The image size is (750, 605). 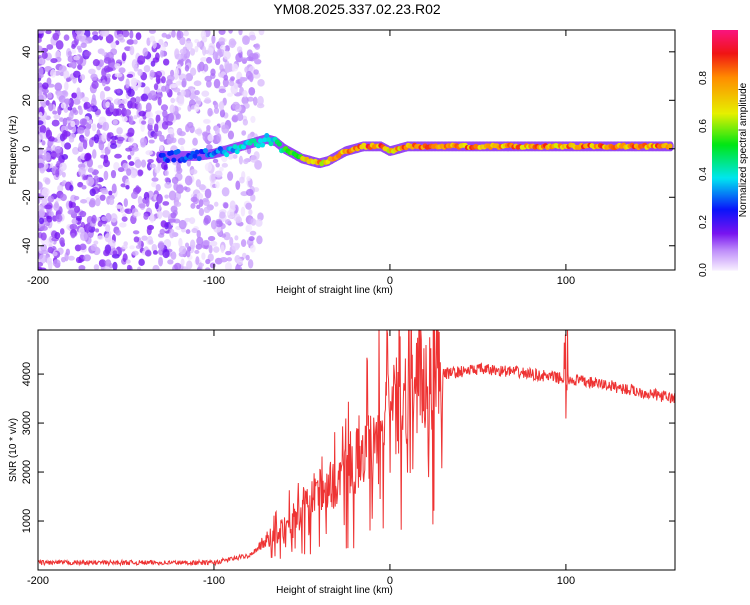 I want to click on y-tick-label: -20, so click(x=27, y=197).